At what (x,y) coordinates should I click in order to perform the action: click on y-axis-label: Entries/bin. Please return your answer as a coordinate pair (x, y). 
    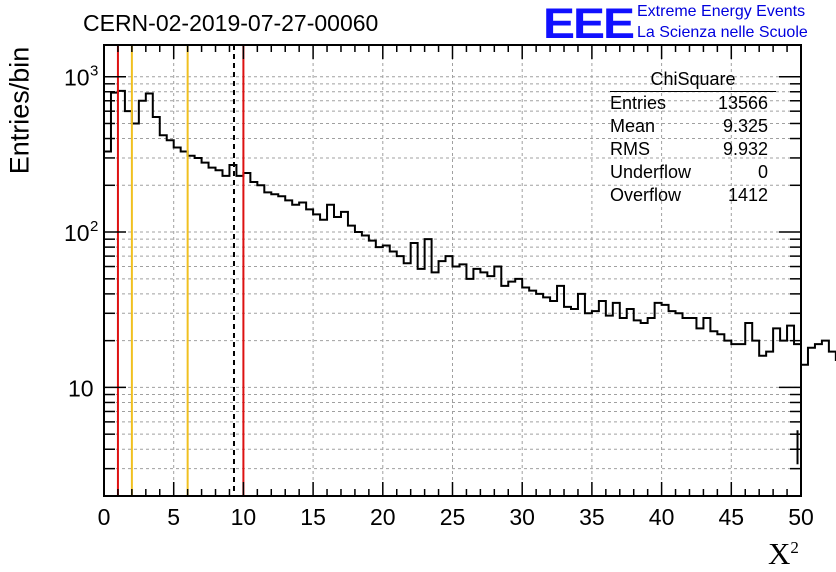
    Looking at the image, I should click on (19, 110).